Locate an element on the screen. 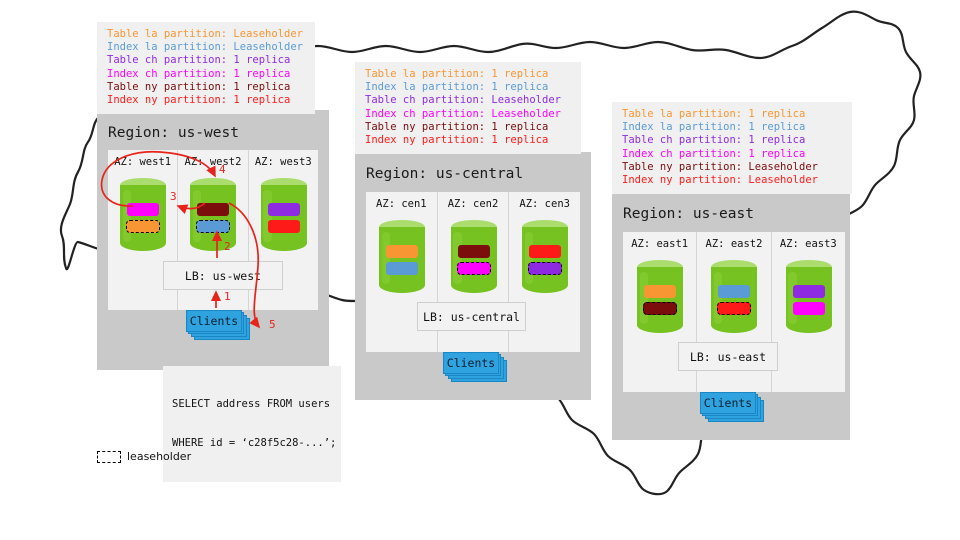 This screenshot has width=960, height=540. legend-line: Index la partition: Leaseholder is located at coordinates (205, 47).